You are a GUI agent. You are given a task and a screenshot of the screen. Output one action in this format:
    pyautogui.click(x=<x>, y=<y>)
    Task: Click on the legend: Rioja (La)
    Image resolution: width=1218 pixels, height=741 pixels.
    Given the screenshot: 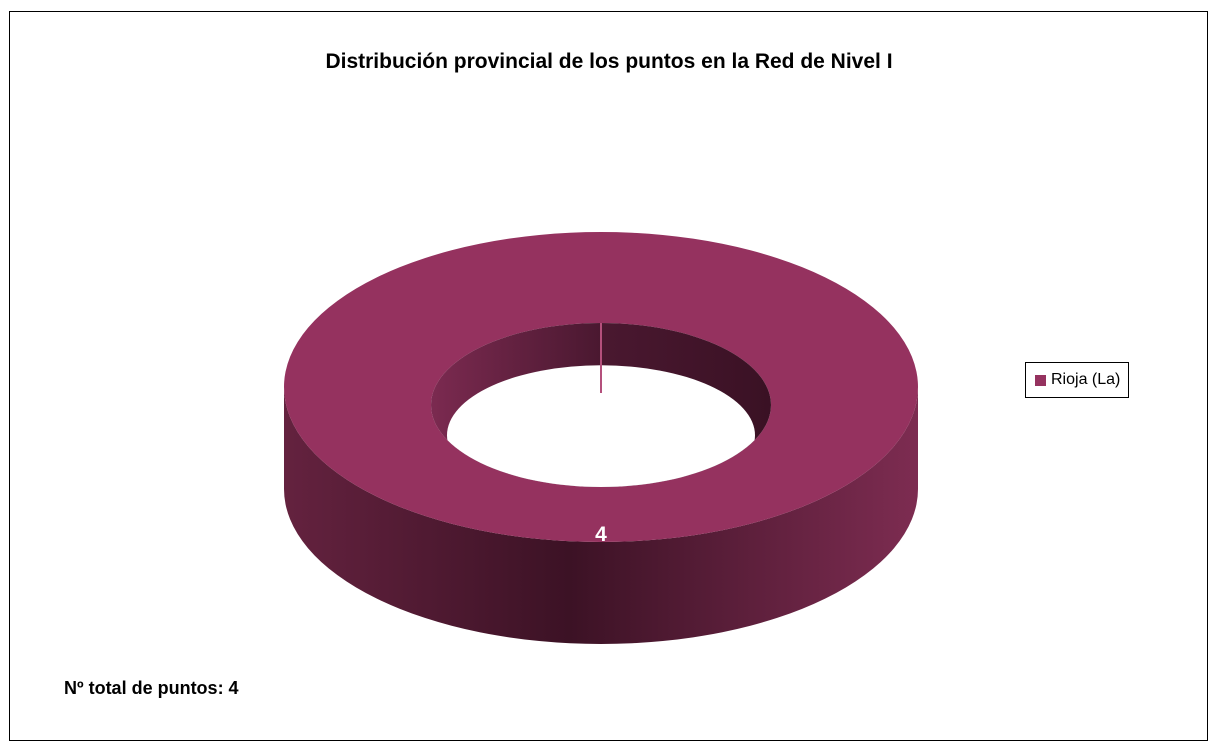 What is the action you would take?
    pyautogui.click(x=1077, y=380)
    